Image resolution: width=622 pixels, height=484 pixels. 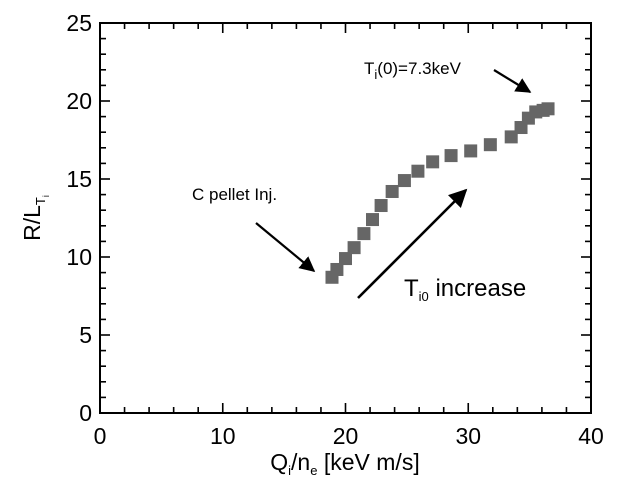 What do you see at coordinates (234, 194) in the screenshot?
I see `annotation-pellet: C pellet Inj.` at bounding box center [234, 194].